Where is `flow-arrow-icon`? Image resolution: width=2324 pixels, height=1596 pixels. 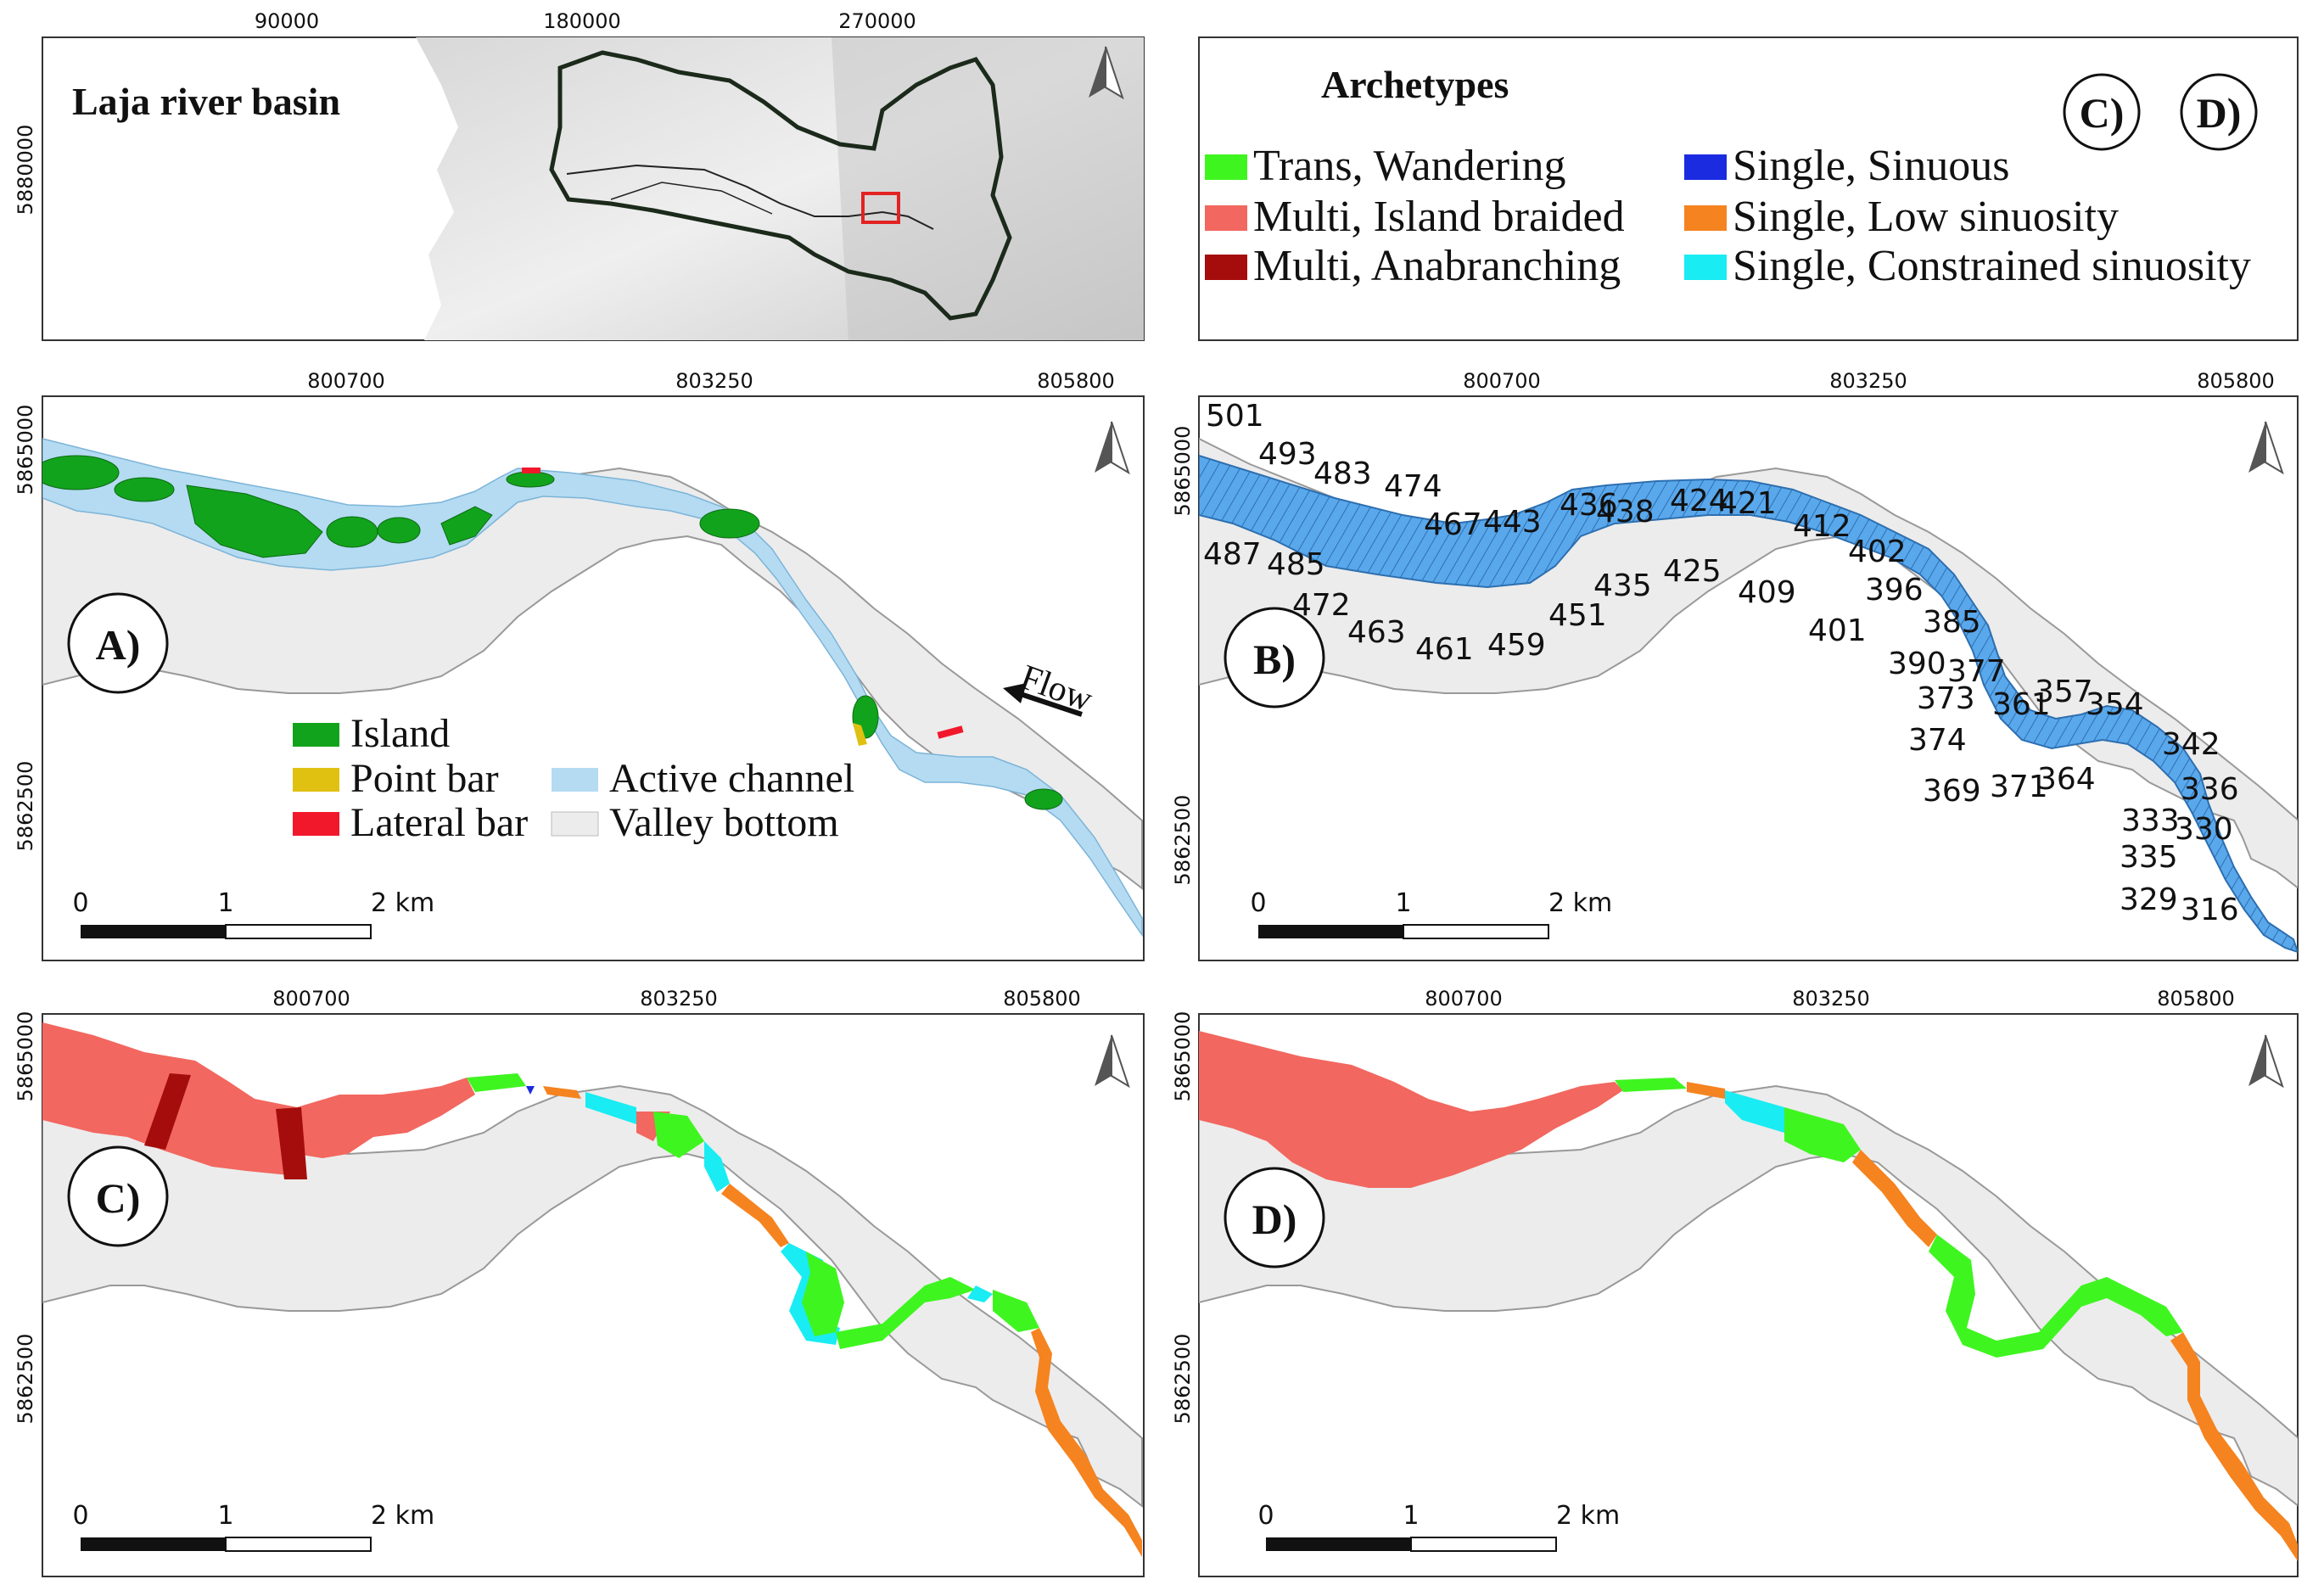
flow-arrow-icon is located at coordinates (1015, 693).